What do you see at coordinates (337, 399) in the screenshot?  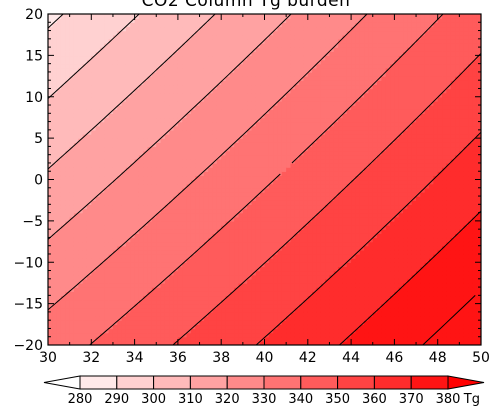 I see `colorbar-tick-label: 350` at bounding box center [337, 399].